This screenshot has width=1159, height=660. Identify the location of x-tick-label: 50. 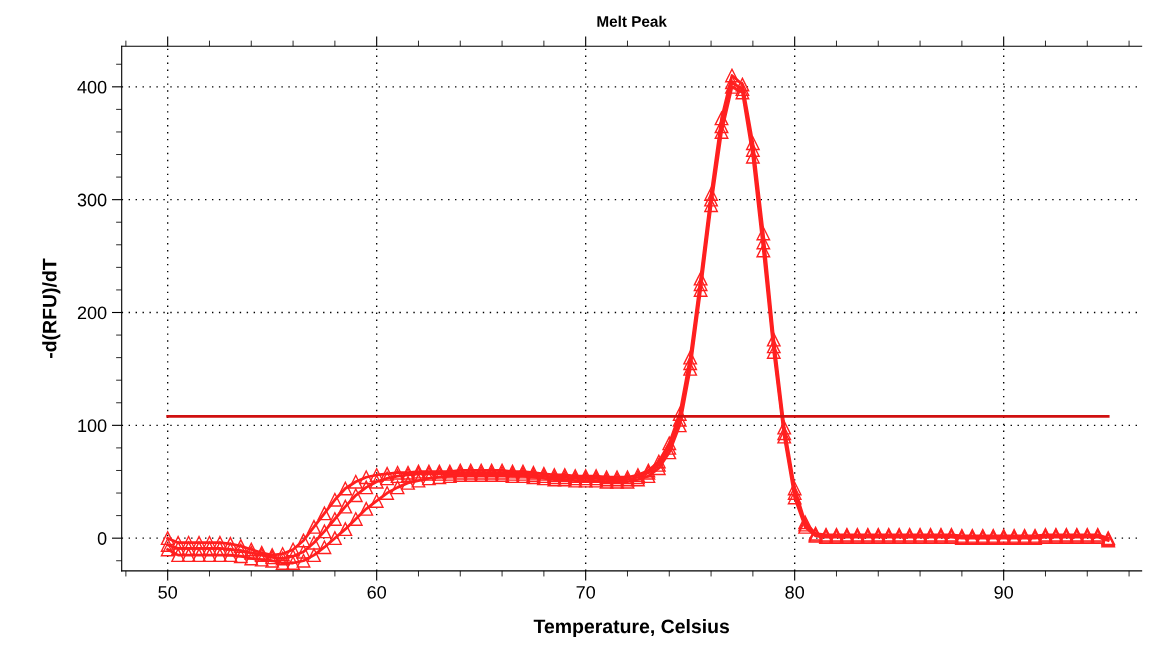
(168, 592).